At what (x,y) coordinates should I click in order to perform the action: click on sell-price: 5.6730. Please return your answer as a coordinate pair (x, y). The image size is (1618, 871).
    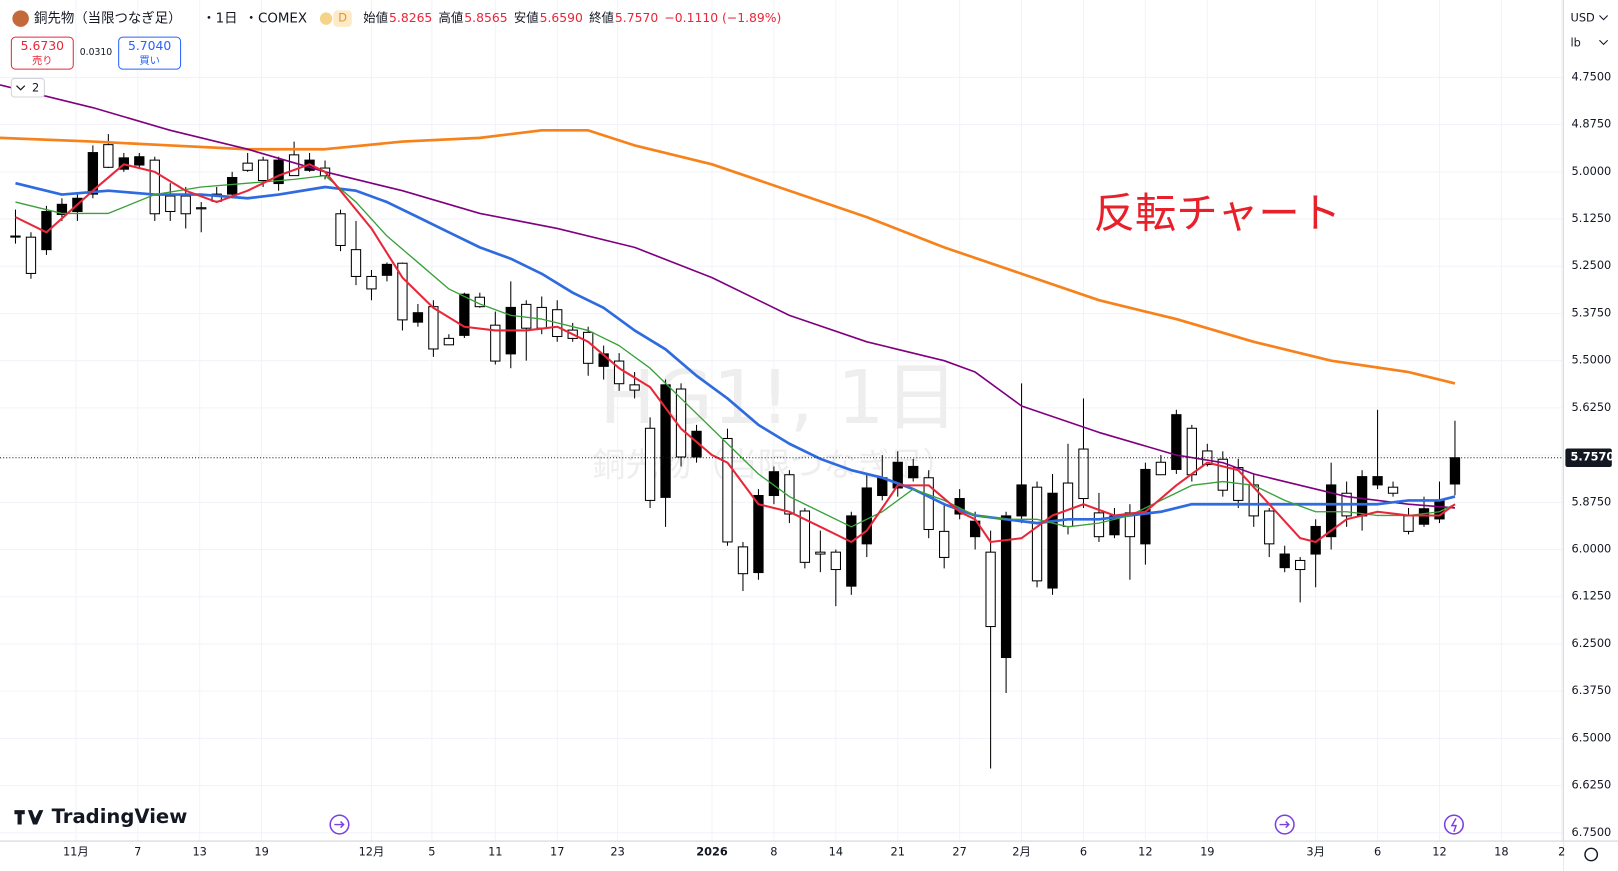
    Looking at the image, I should click on (42, 46).